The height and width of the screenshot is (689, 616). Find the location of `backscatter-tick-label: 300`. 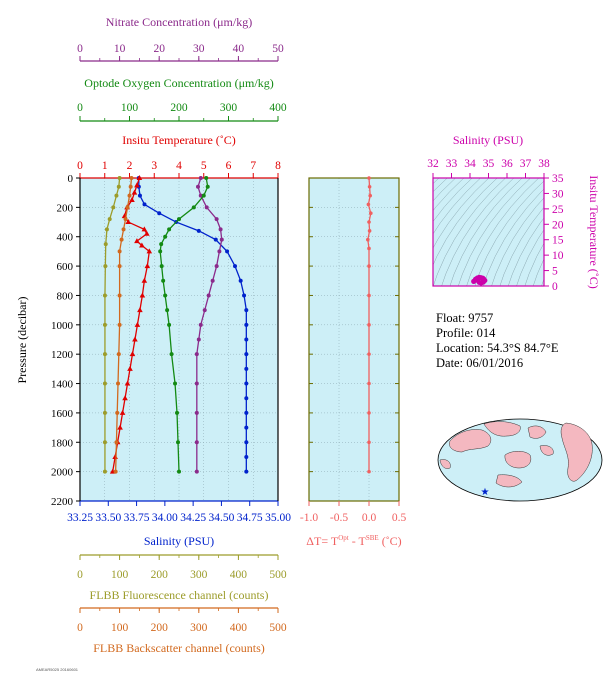

backscatter-tick-label: 300 is located at coordinates (199, 628).